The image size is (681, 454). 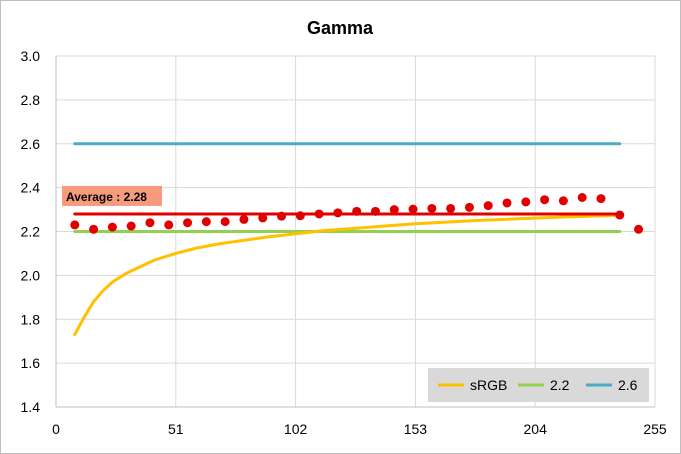 What do you see at coordinates (560, 385) in the screenshot?
I see `legend-label-2-2: 2.2` at bounding box center [560, 385].